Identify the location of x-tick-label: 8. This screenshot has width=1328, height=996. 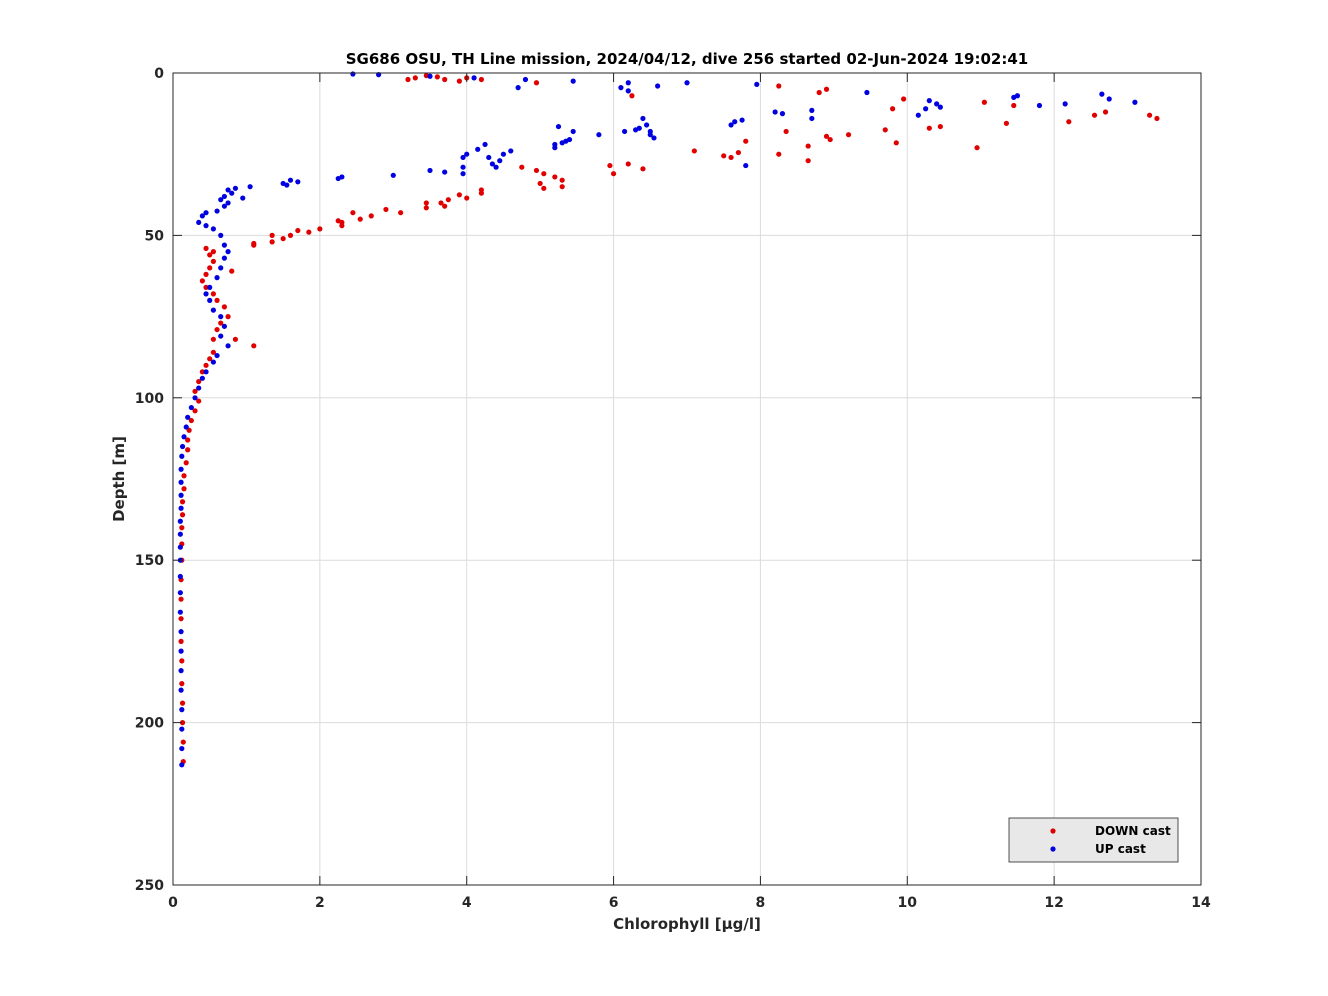
(761, 903).